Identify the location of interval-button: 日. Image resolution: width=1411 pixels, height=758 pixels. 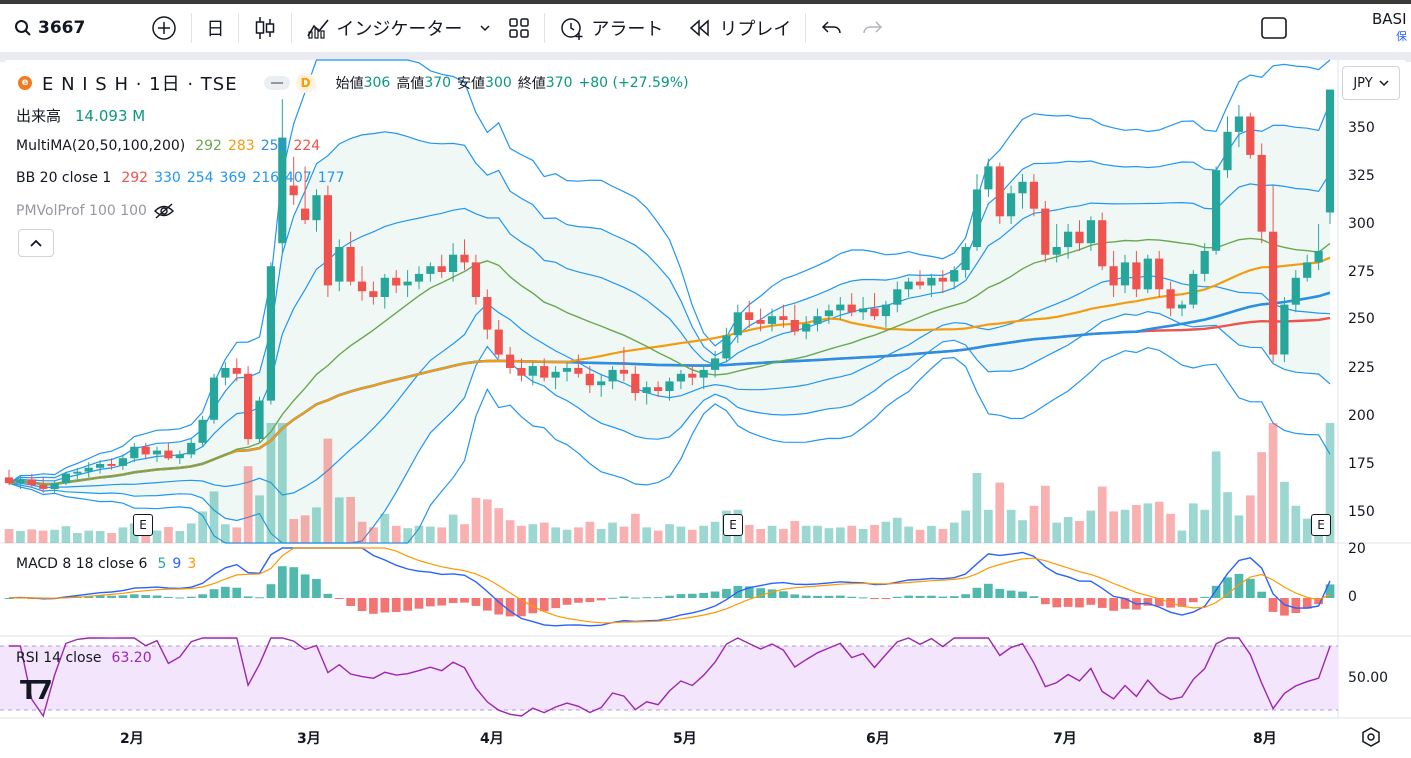
(215, 28).